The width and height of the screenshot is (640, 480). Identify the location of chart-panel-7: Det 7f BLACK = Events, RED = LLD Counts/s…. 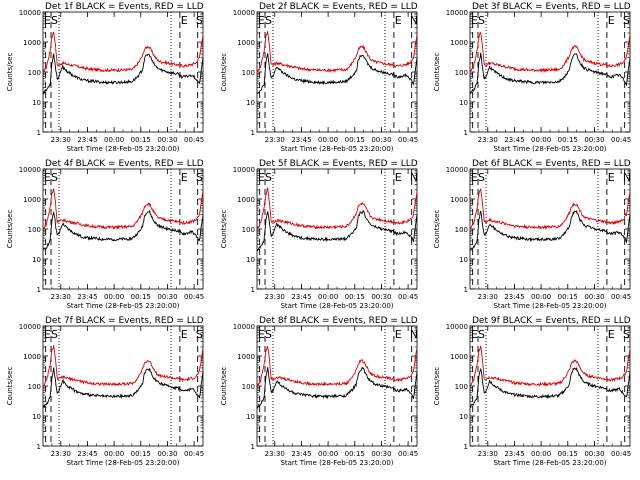
(105, 391).